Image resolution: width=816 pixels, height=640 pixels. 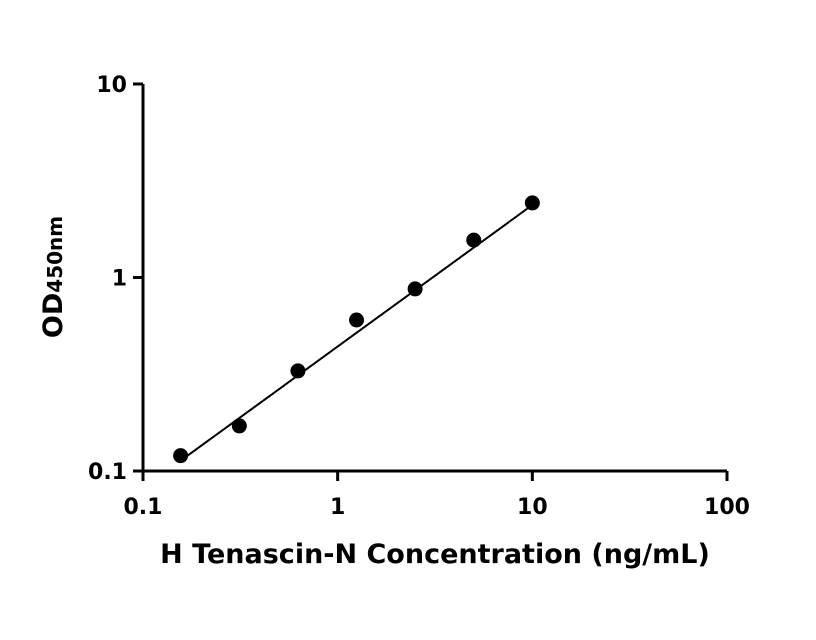 I want to click on y-tick-label: 1, so click(x=119, y=279).